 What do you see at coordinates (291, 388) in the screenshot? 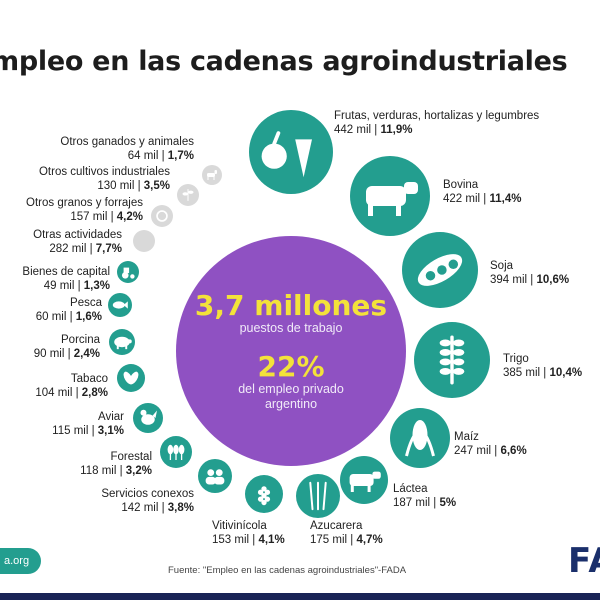
I see `share-label-line1: del empleo privado` at bounding box center [291, 388].